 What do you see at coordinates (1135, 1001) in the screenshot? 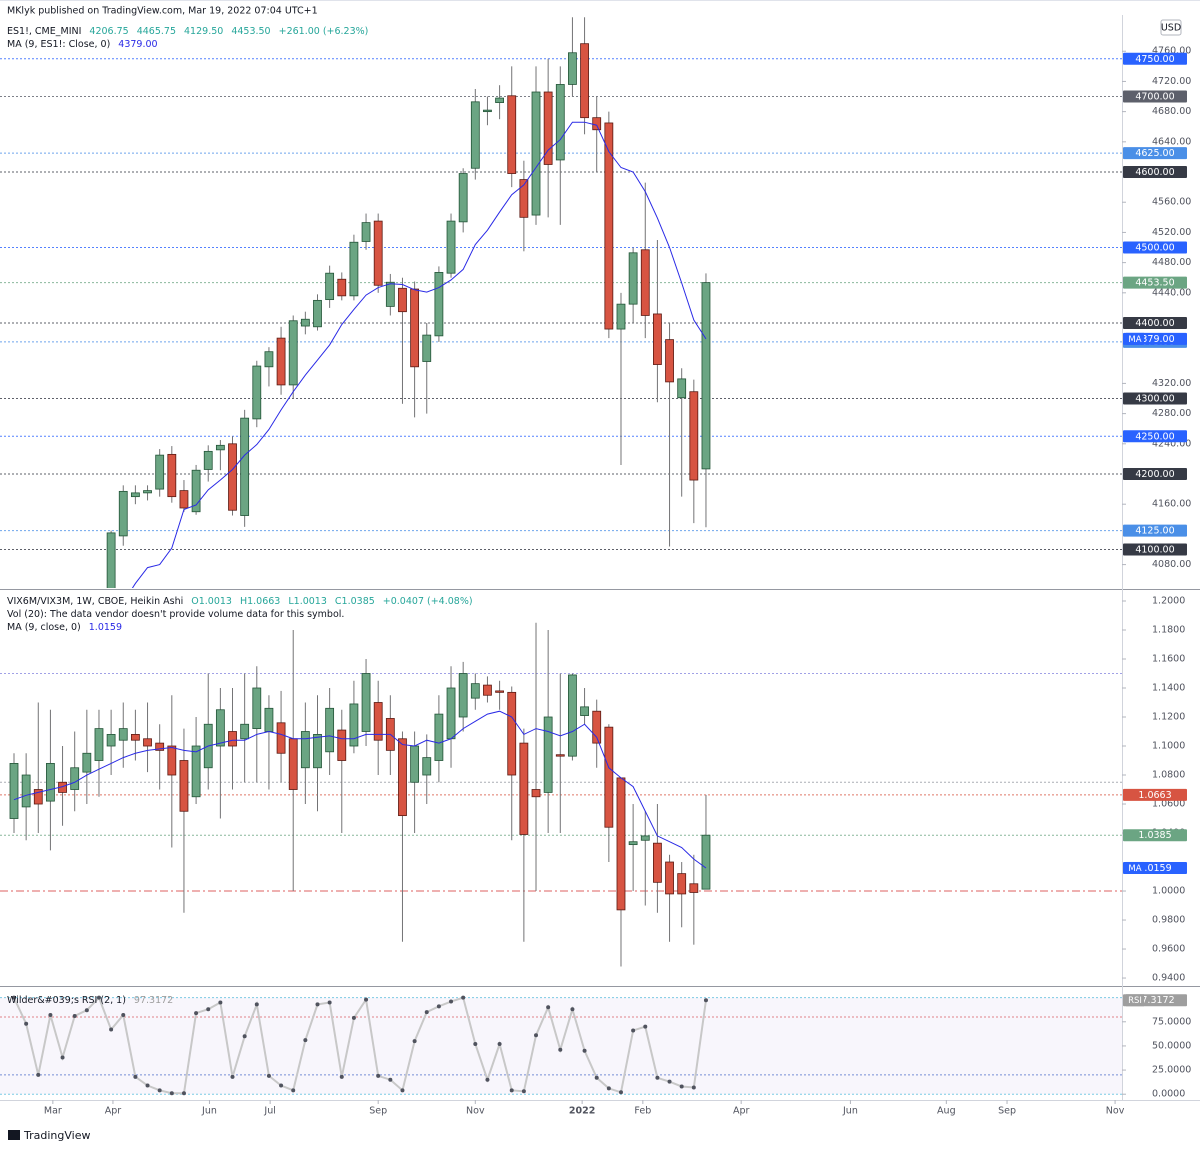
I see `badge-tag-label: RSI` at bounding box center [1135, 1001].